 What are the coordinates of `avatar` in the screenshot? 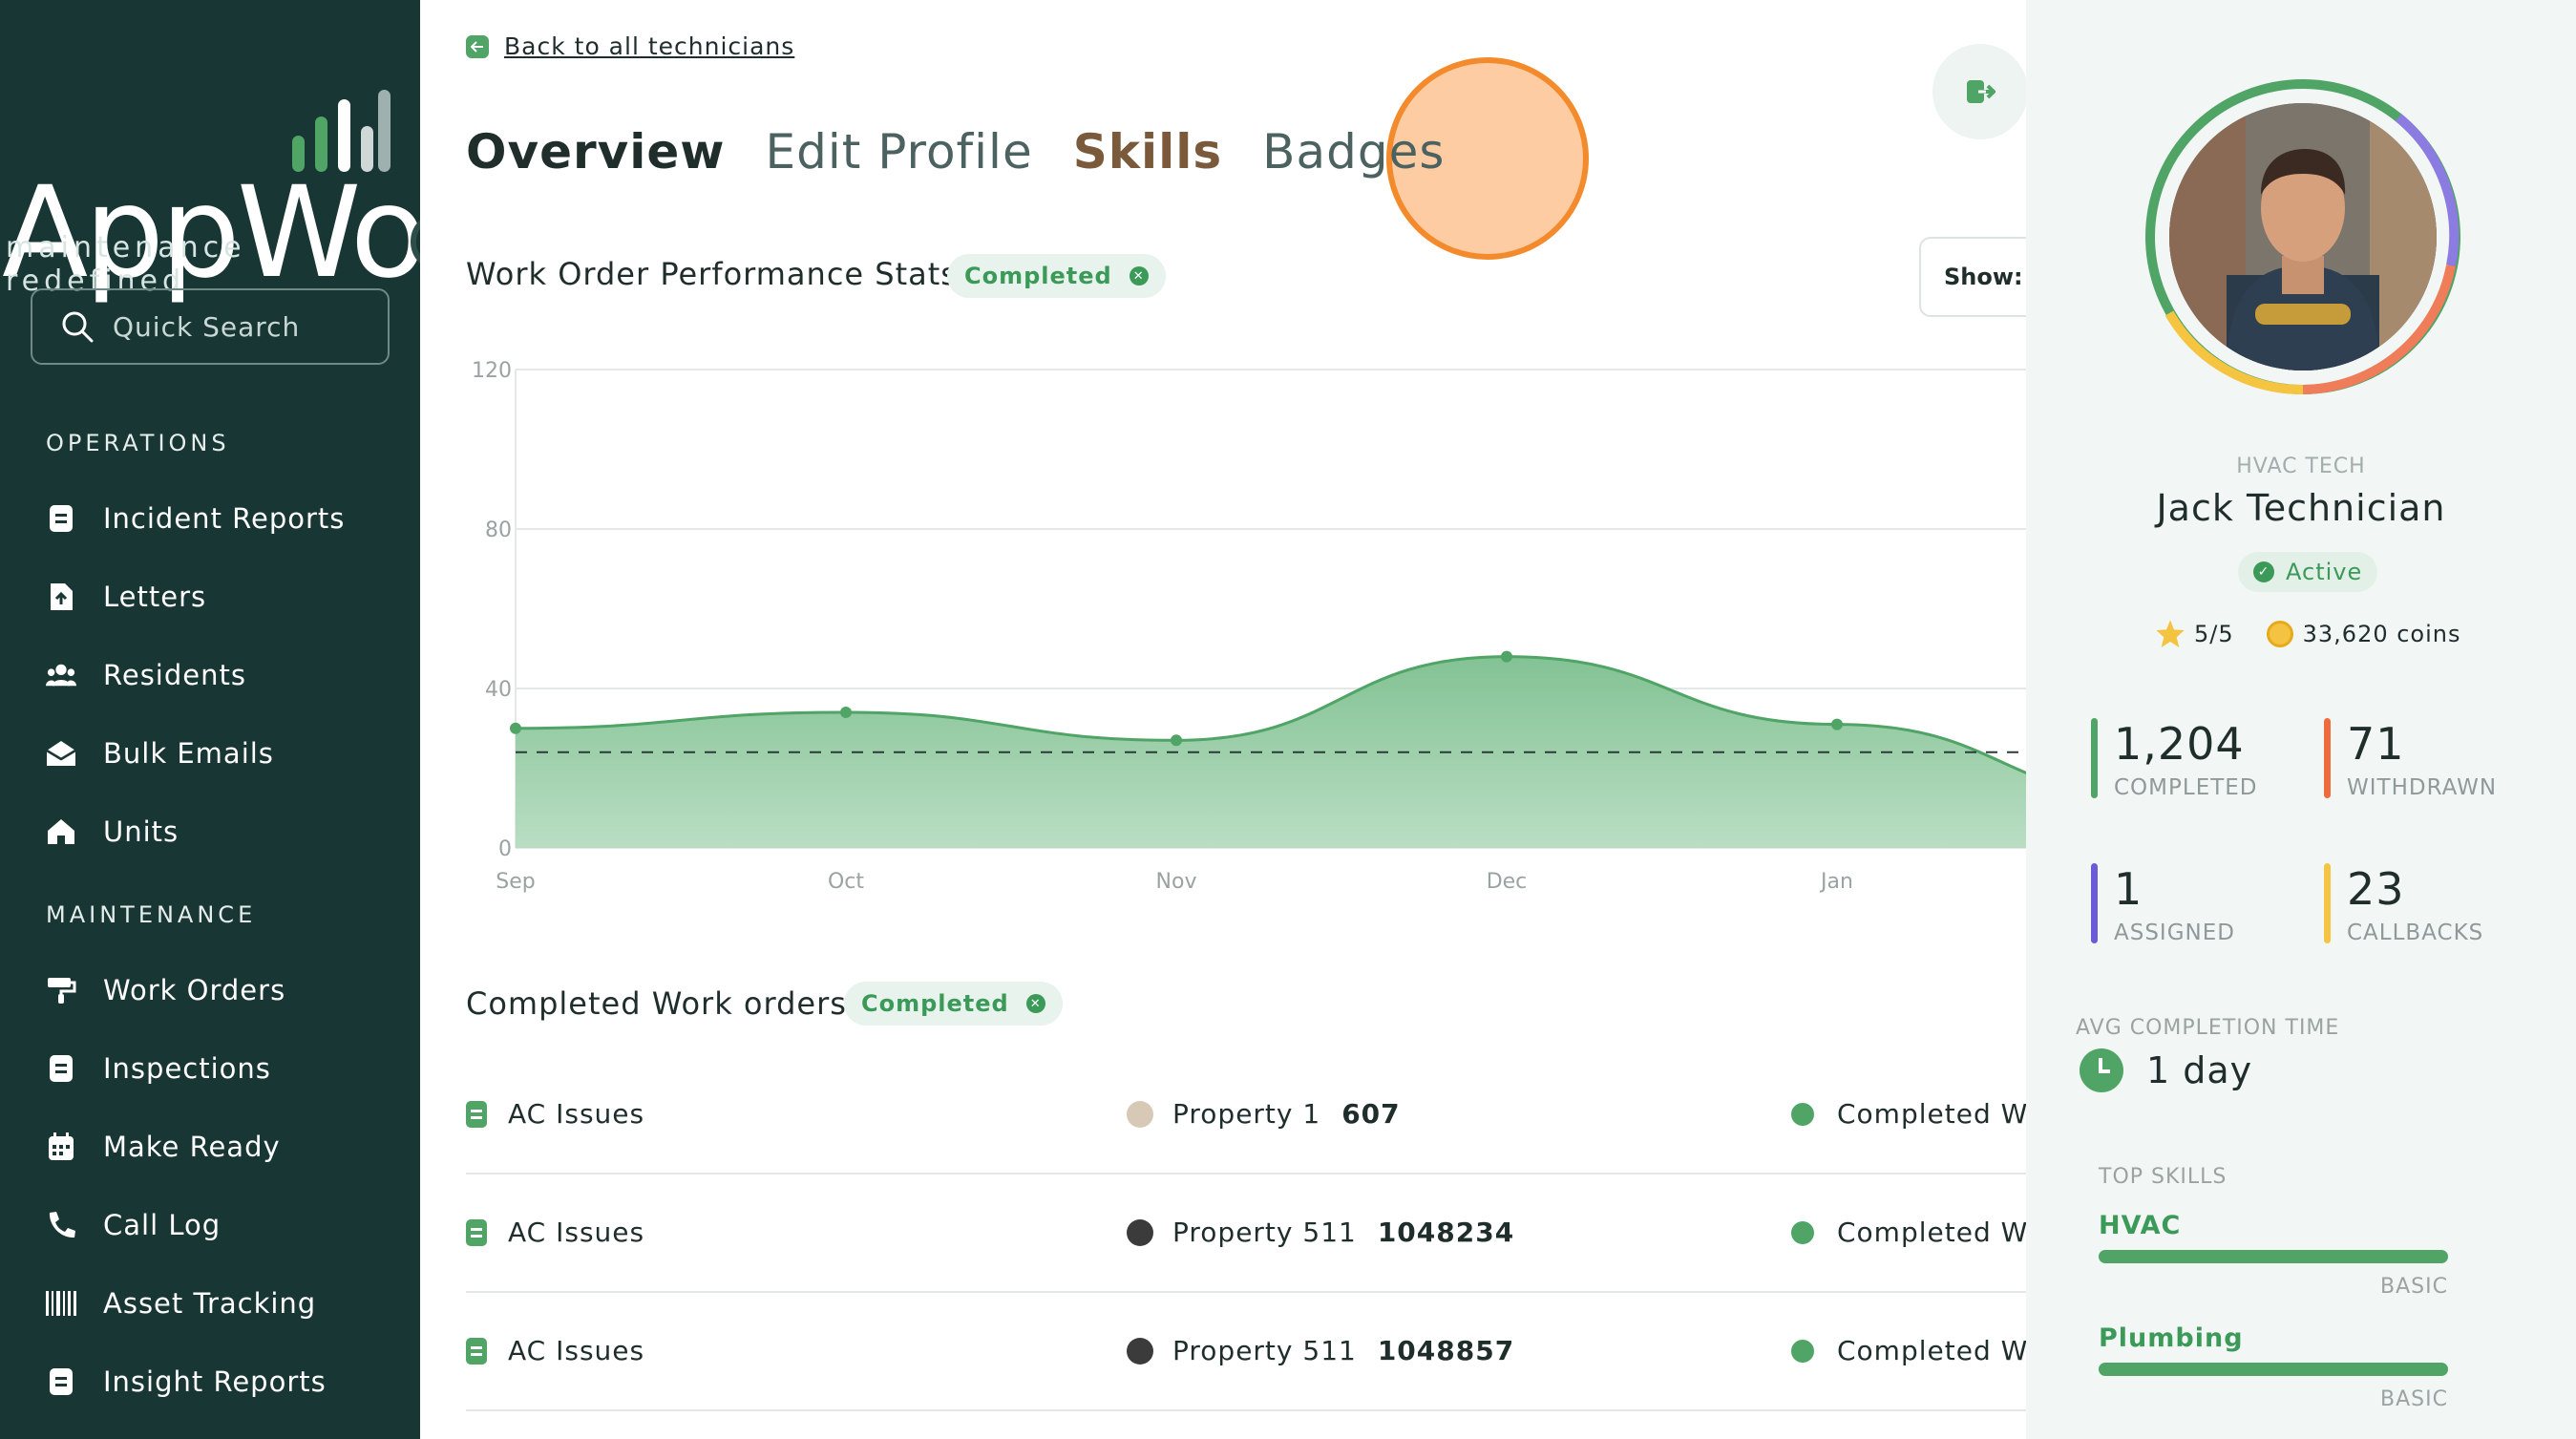 It's located at (2303, 236).